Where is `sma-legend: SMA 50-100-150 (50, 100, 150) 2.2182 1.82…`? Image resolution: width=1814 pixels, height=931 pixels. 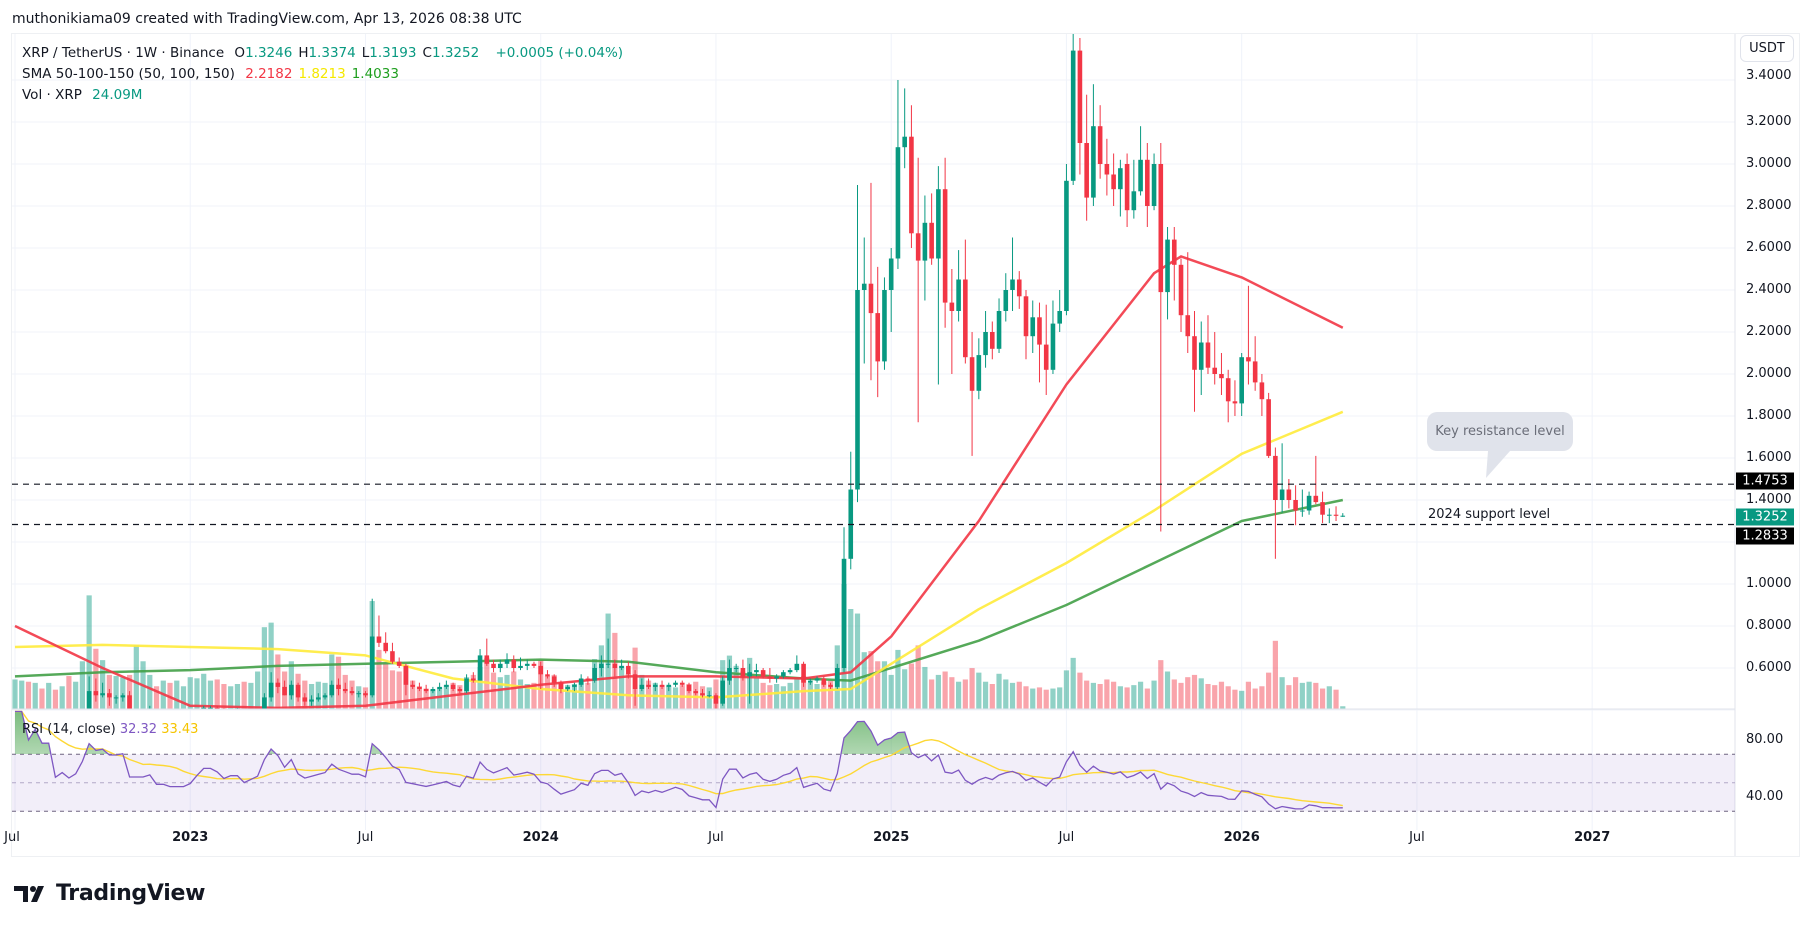
sma-legend: SMA 50-100-150 (50, 100, 150) 2.2182 1.82… is located at coordinates (216, 74).